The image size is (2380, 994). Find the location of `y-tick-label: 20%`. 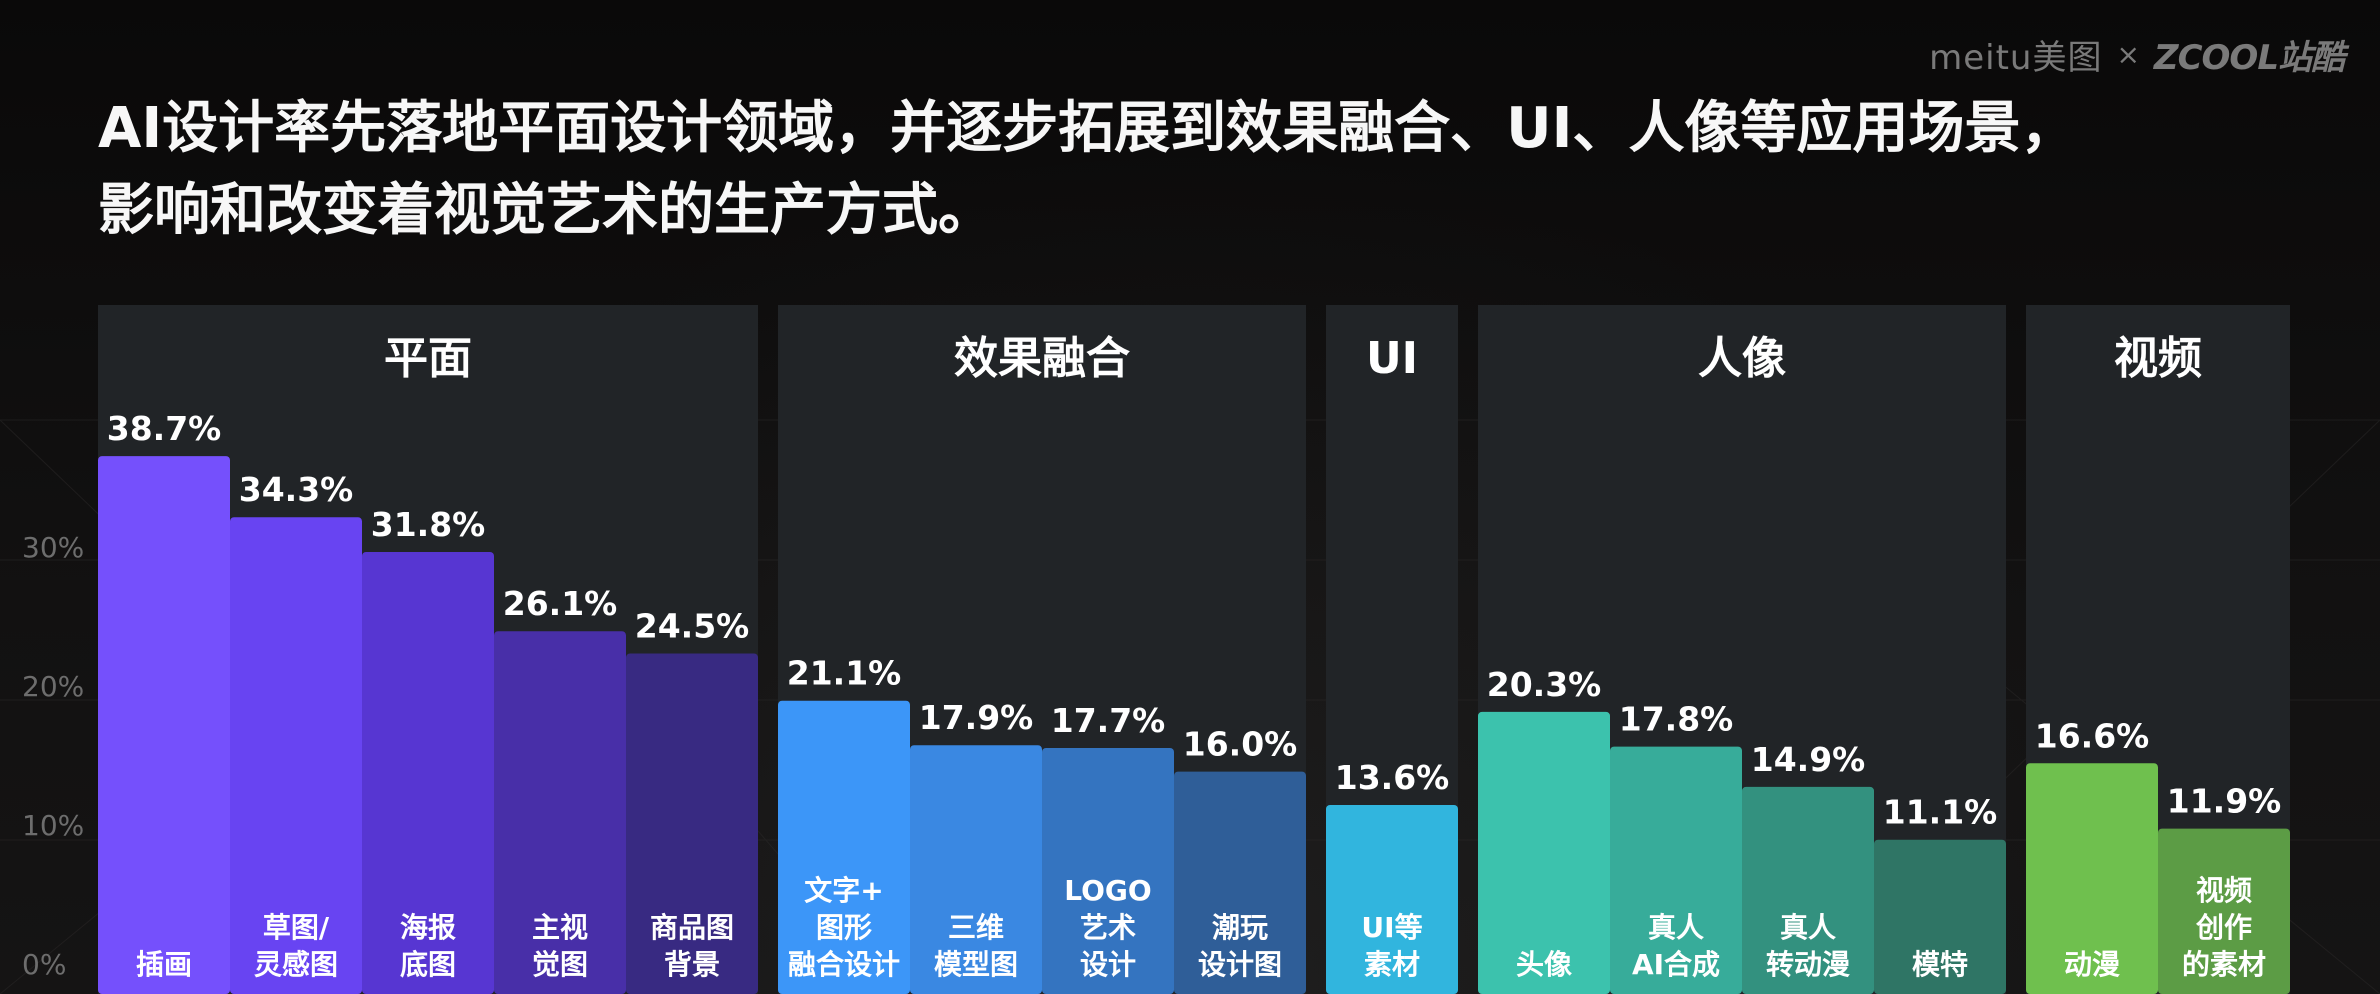

y-tick-label: 20% is located at coordinates (53, 686).